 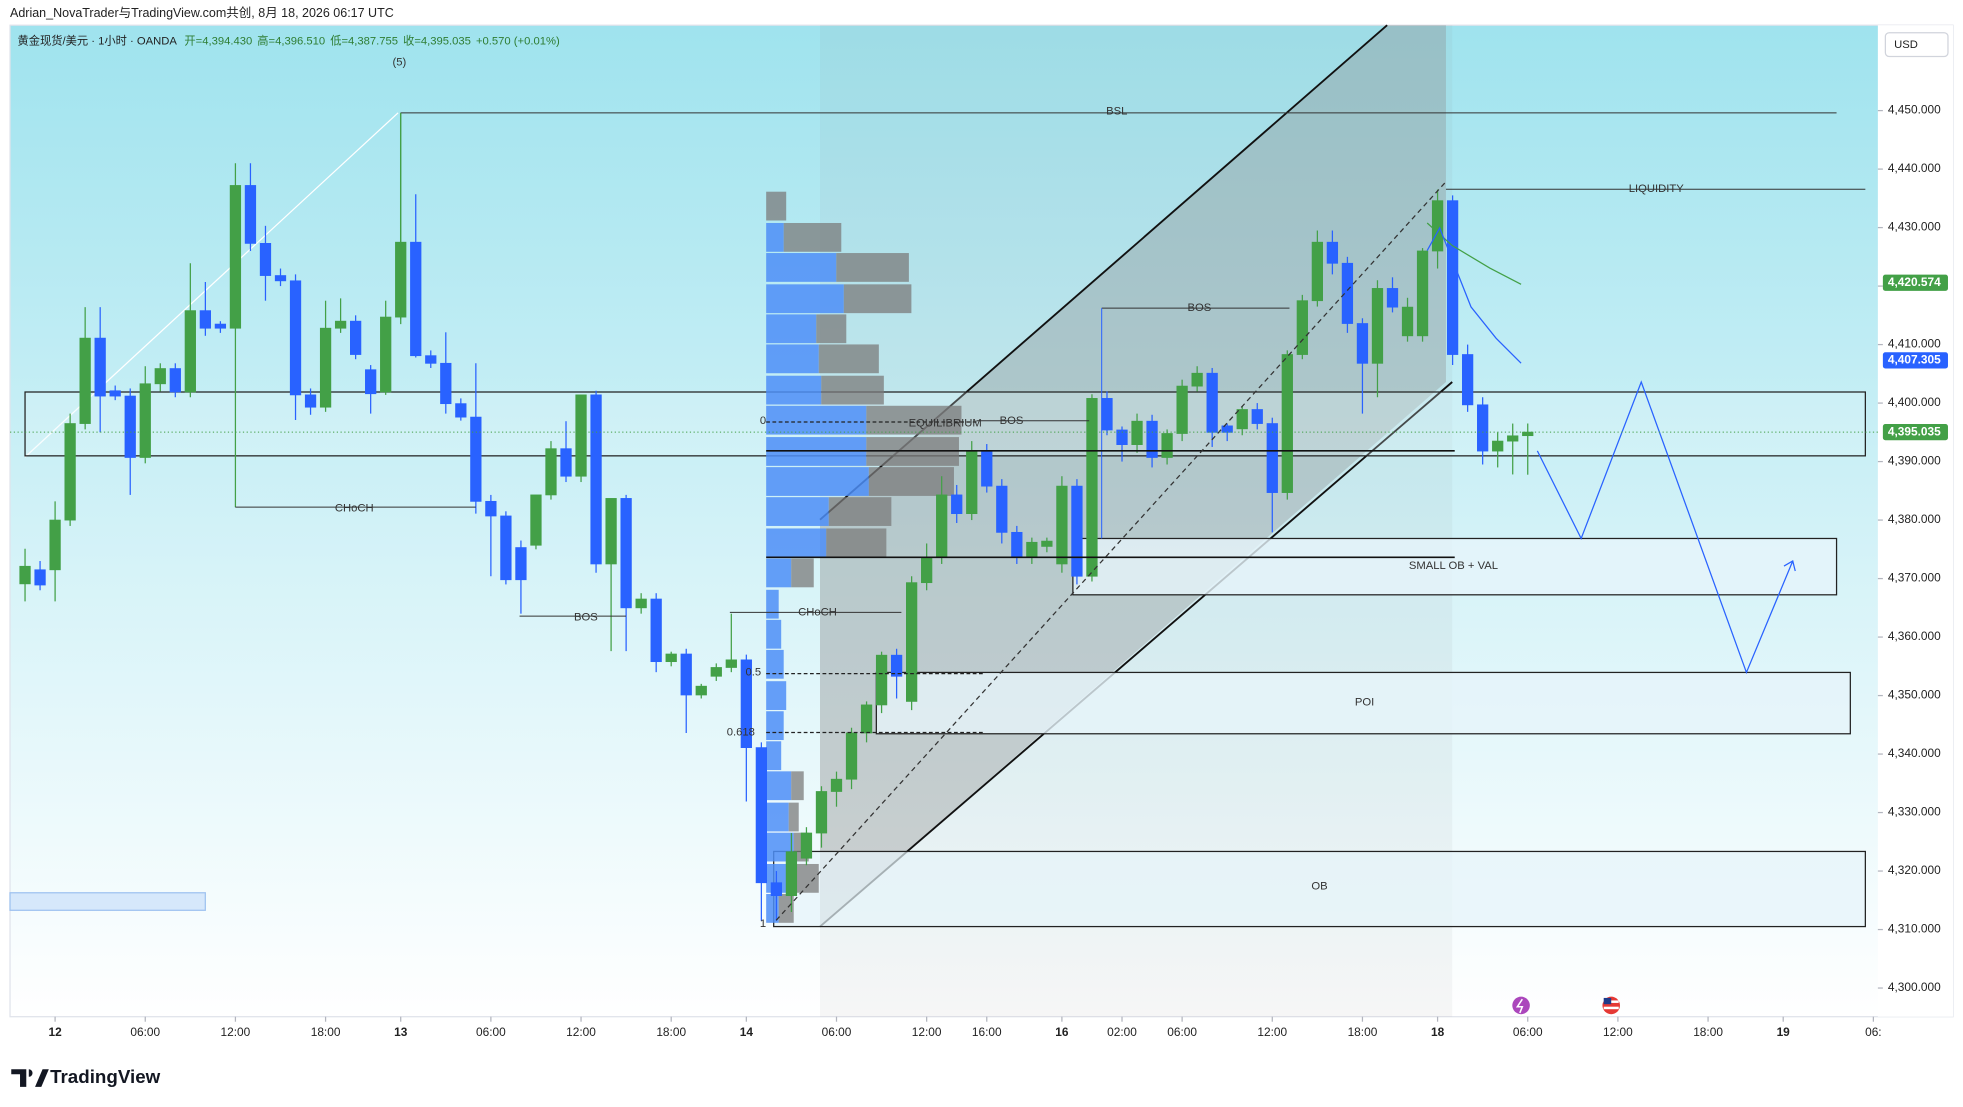 I want to click on ohlc-close: 收=4,395.035, so click(x=437, y=40).